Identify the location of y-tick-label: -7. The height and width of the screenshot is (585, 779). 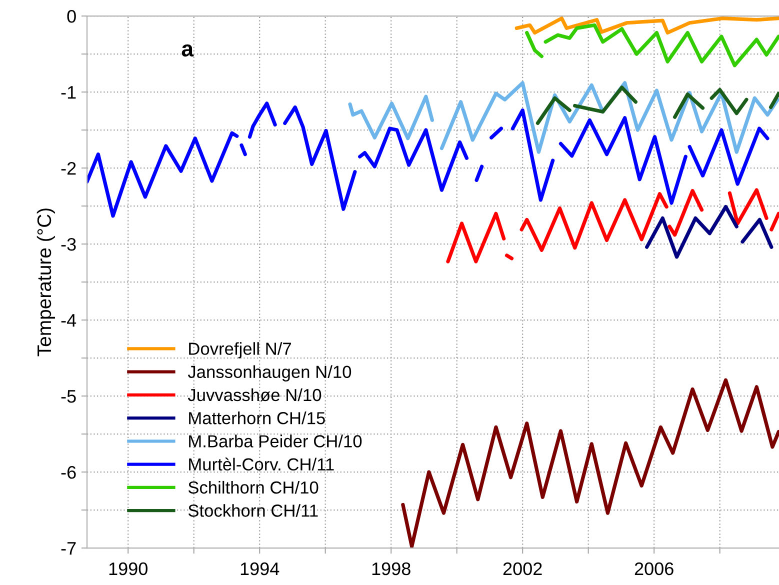
(68, 548).